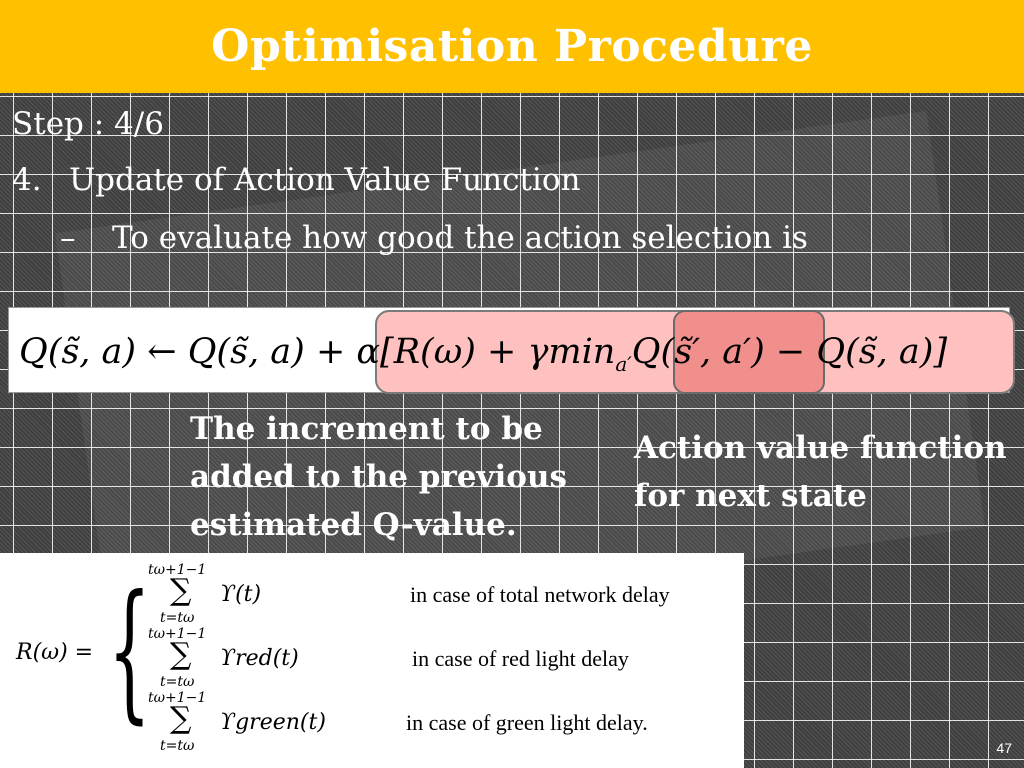 This screenshot has width=1024, height=768. What do you see at coordinates (325, 180) in the screenshot?
I see `list-item-text: Update of Action Value Function` at bounding box center [325, 180].